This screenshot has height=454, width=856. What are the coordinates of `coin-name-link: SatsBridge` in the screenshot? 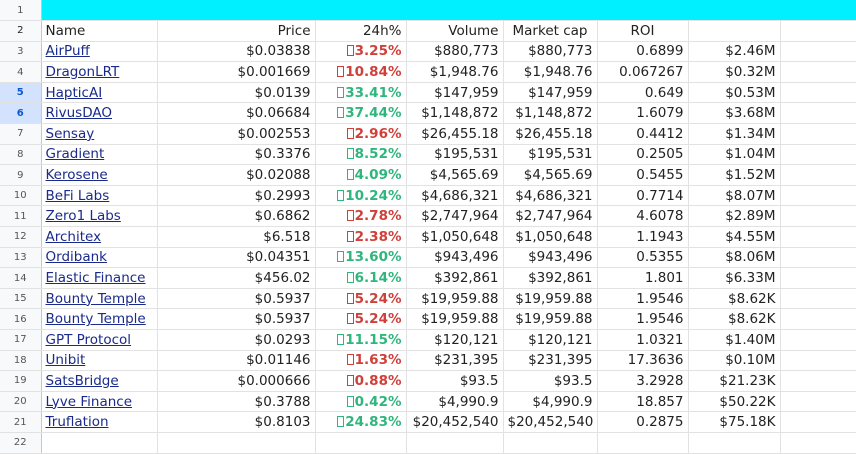 It's located at (82, 380).